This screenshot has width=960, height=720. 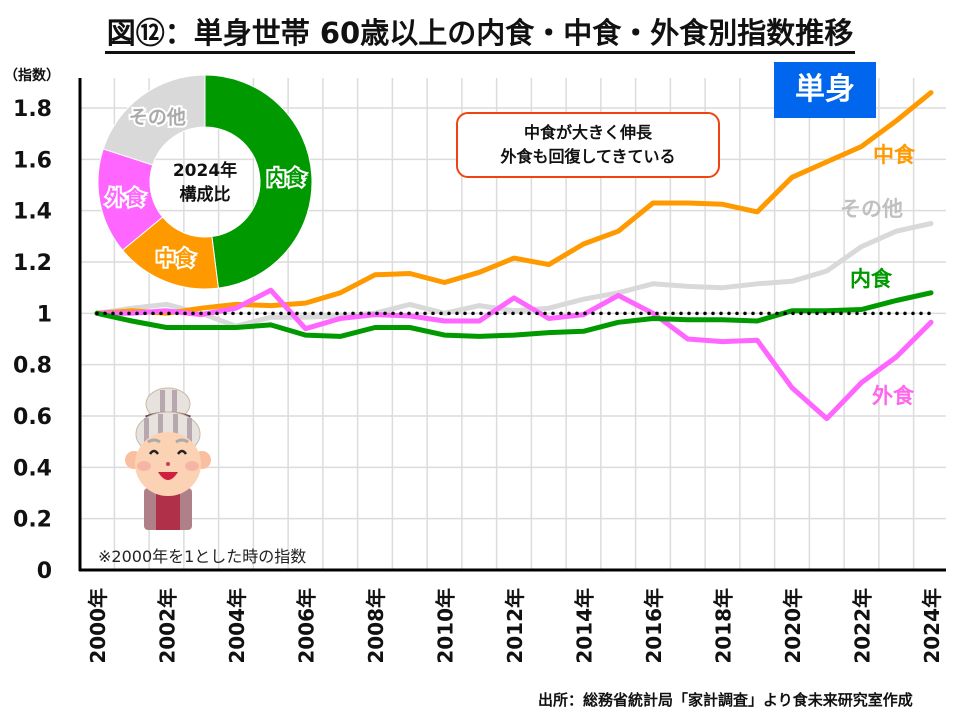 What do you see at coordinates (588, 156) in the screenshot?
I see `callout-line-2: 外食も回復してきている` at bounding box center [588, 156].